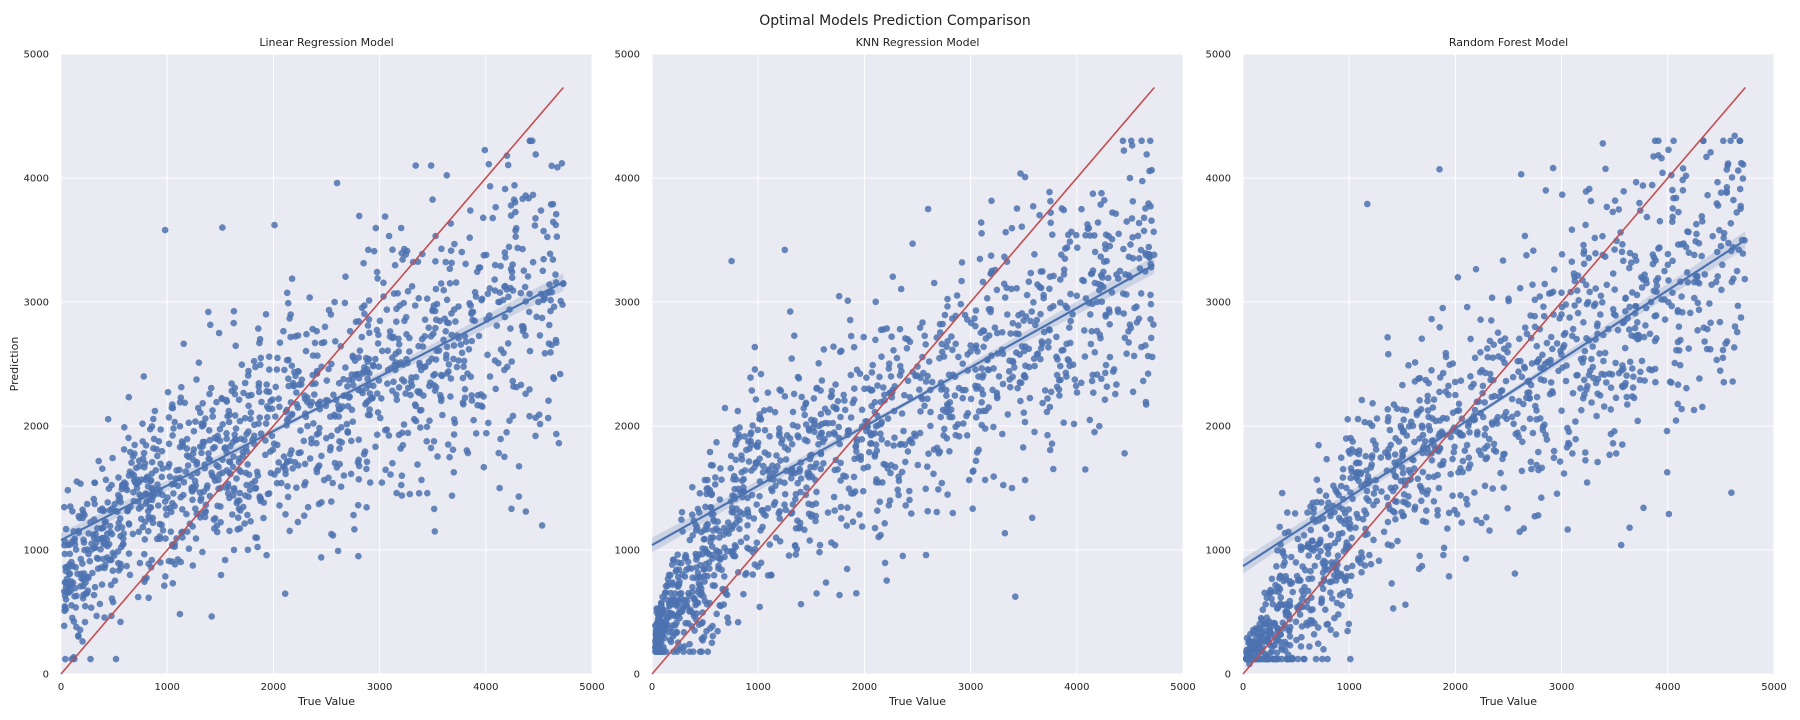 This screenshot has width=1800, height=720. What do you see at coordinates (1218, 551) in the screenshot?
I see `y-tick-label: 1000` at bounding box center [1218, 551].